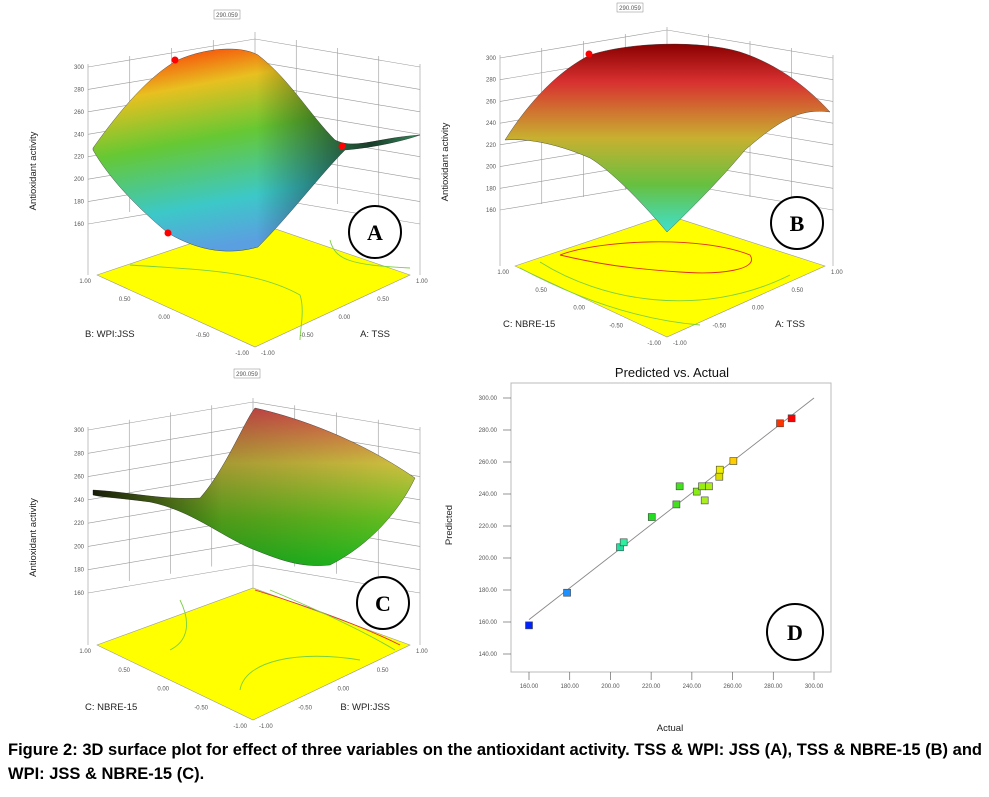 This screenshot has width=989, height=797. I want to click on y-tick-label: 180.00, so click(488, 591).